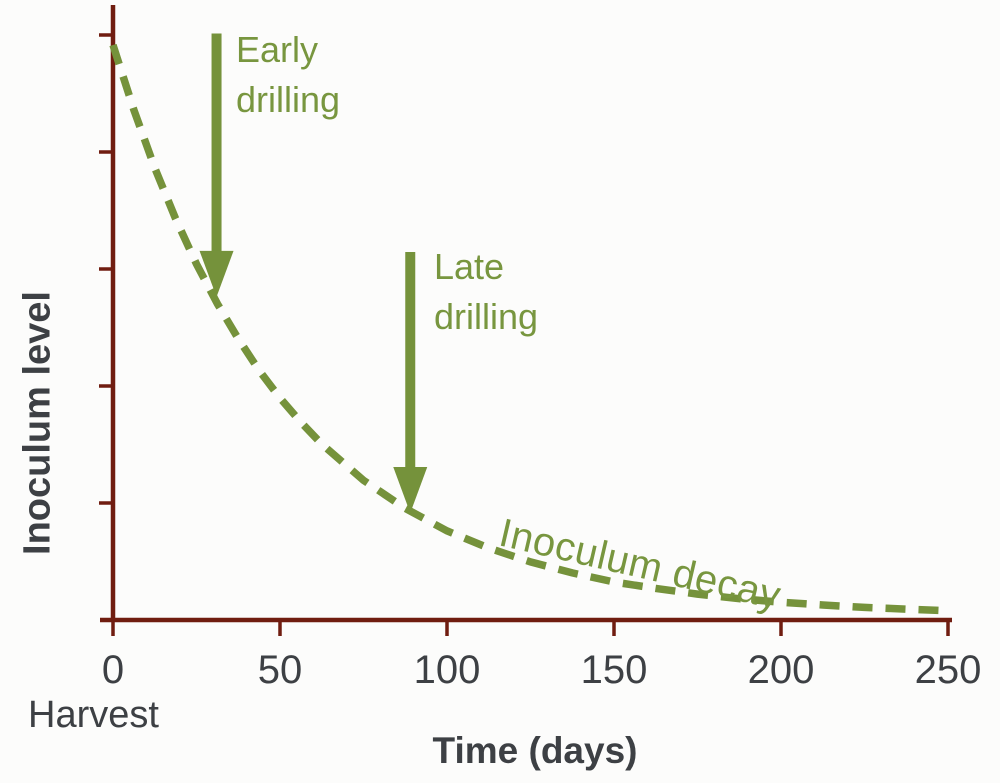 This screenshot has height=783, width=1000. What do you see at coordinates (948, 670) in the screenshot?
I see `x-tick-label: 250` at bounding box center [948, 670].